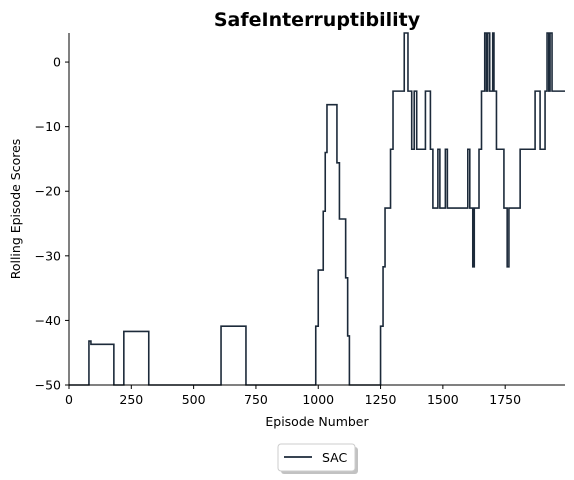 This screenshot has height=480, width=574. Describe the element at coordinates (48, 126) in the screenshot. I see `y-tick-label: −10` at that location.